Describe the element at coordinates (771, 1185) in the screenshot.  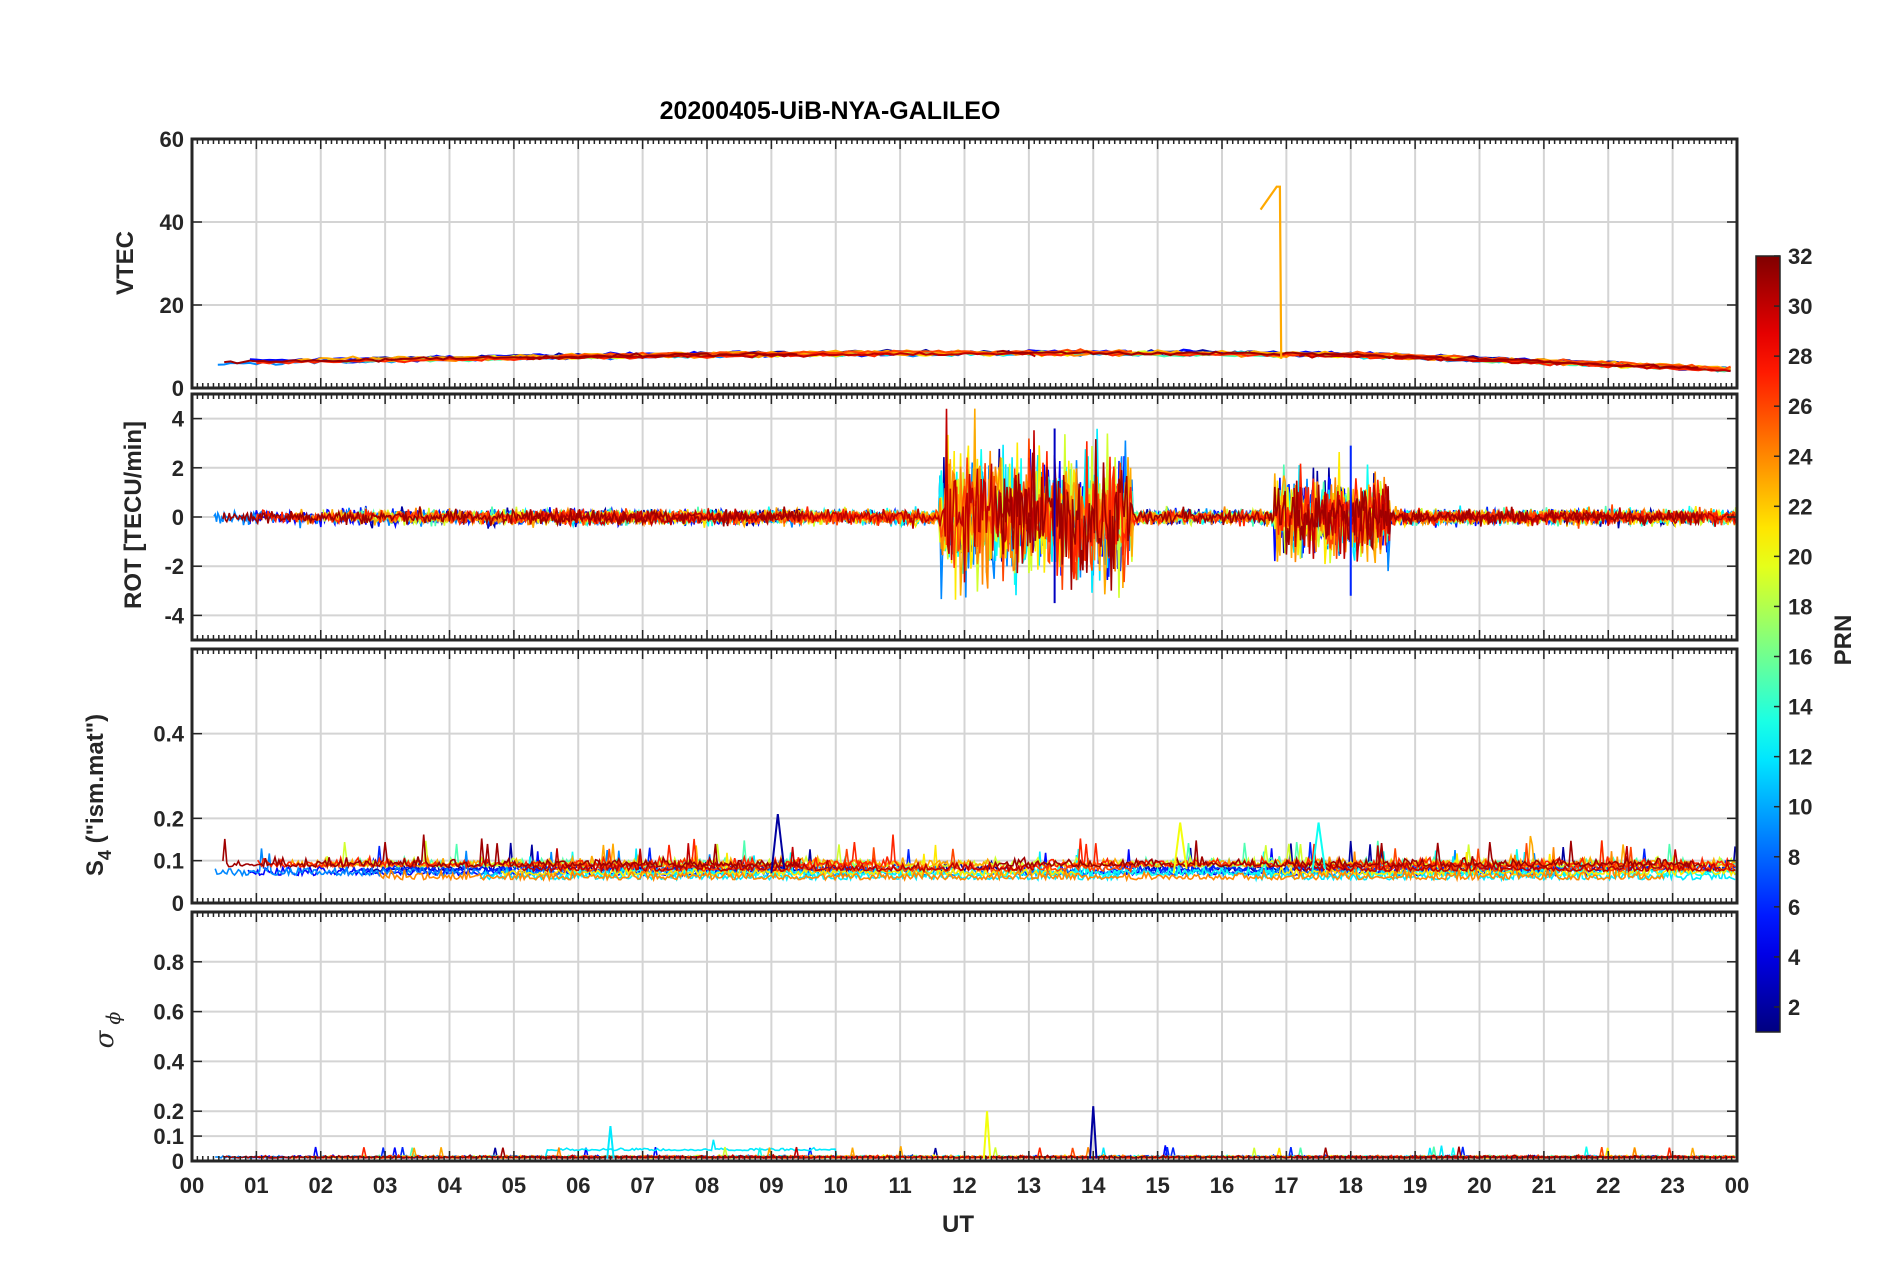
I see `x-tick-label: 09` at that location.